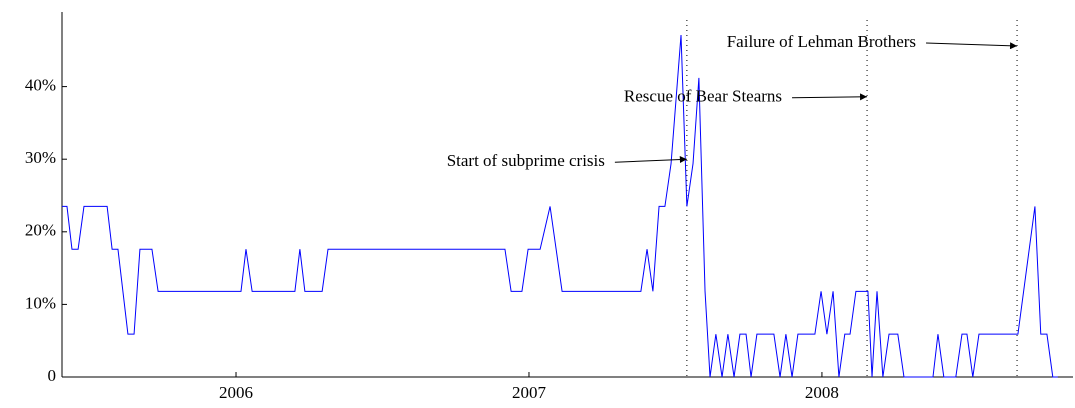 The image size is (1075, 408). I want to click on y-tick-label: 30%, so click(40, 157).